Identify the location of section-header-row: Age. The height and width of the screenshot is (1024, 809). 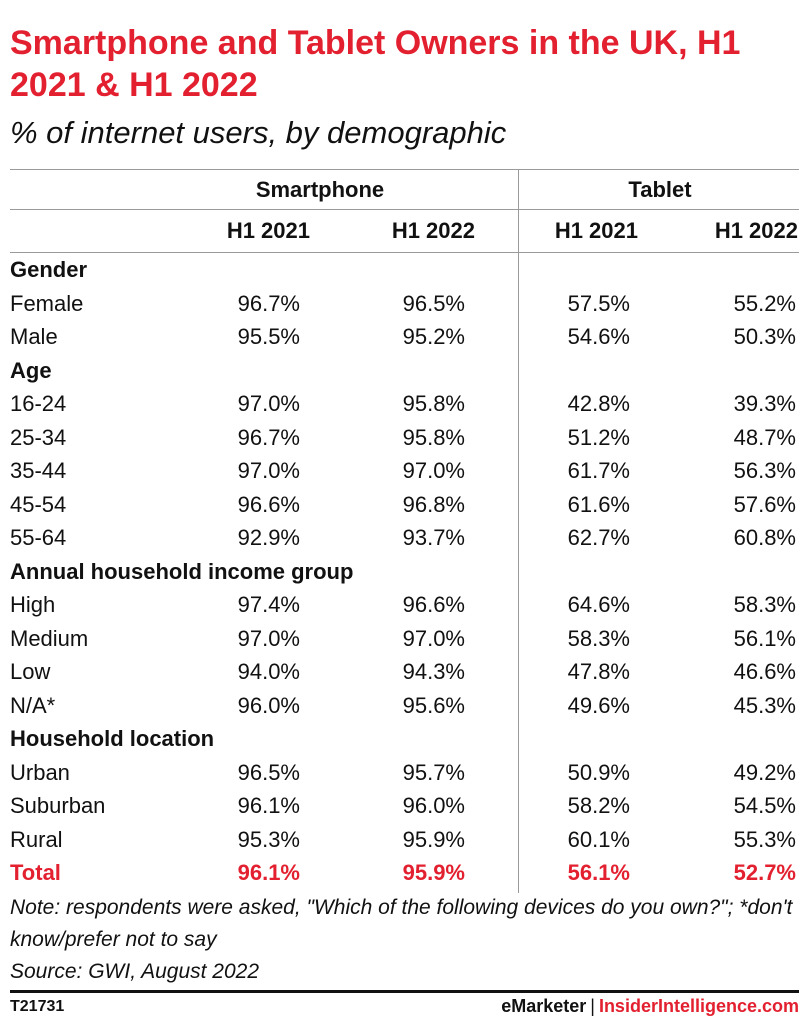
(404, 370).